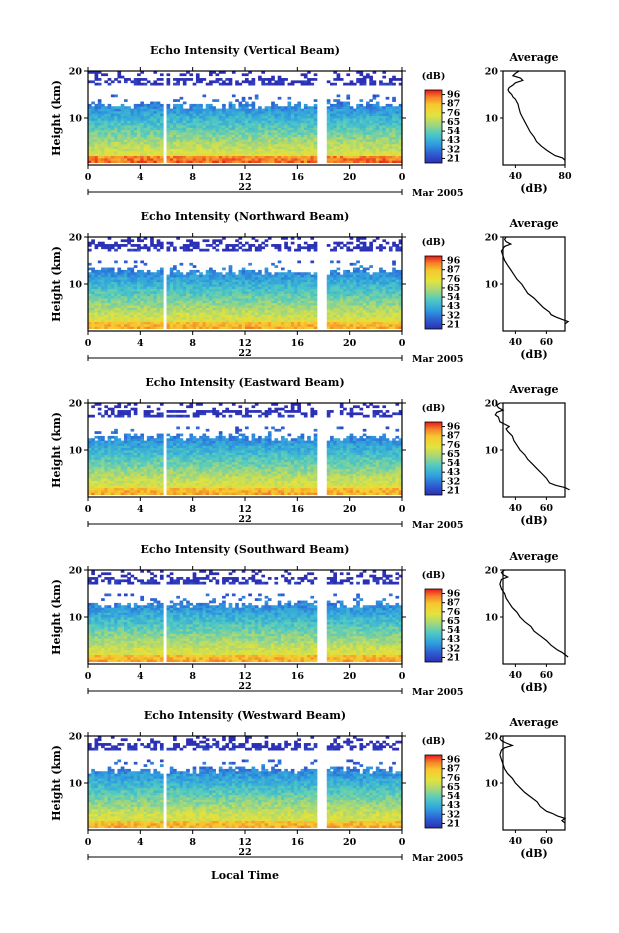  I want to click on y-tick-label: 20, so click(76, 72).